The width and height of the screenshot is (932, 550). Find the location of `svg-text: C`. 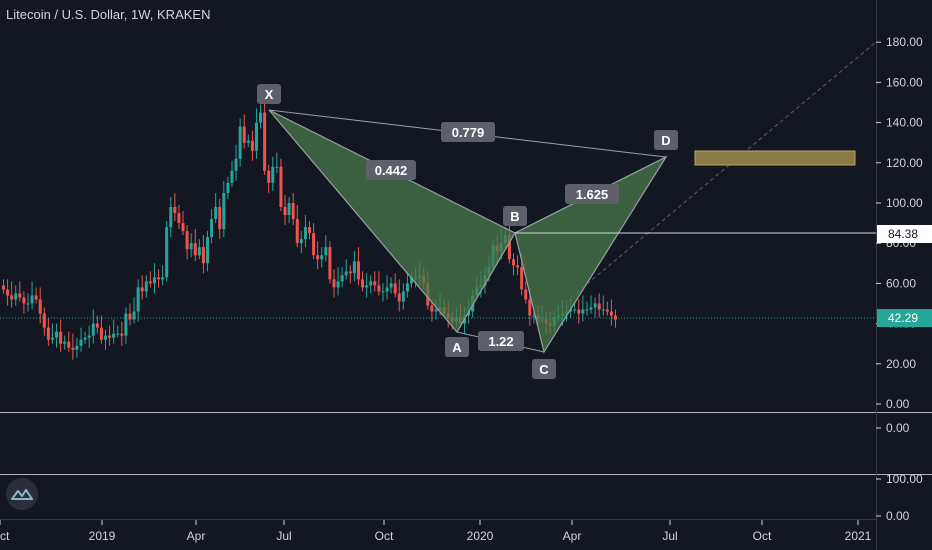

svg-text: C is located at coordinates (544, 369).